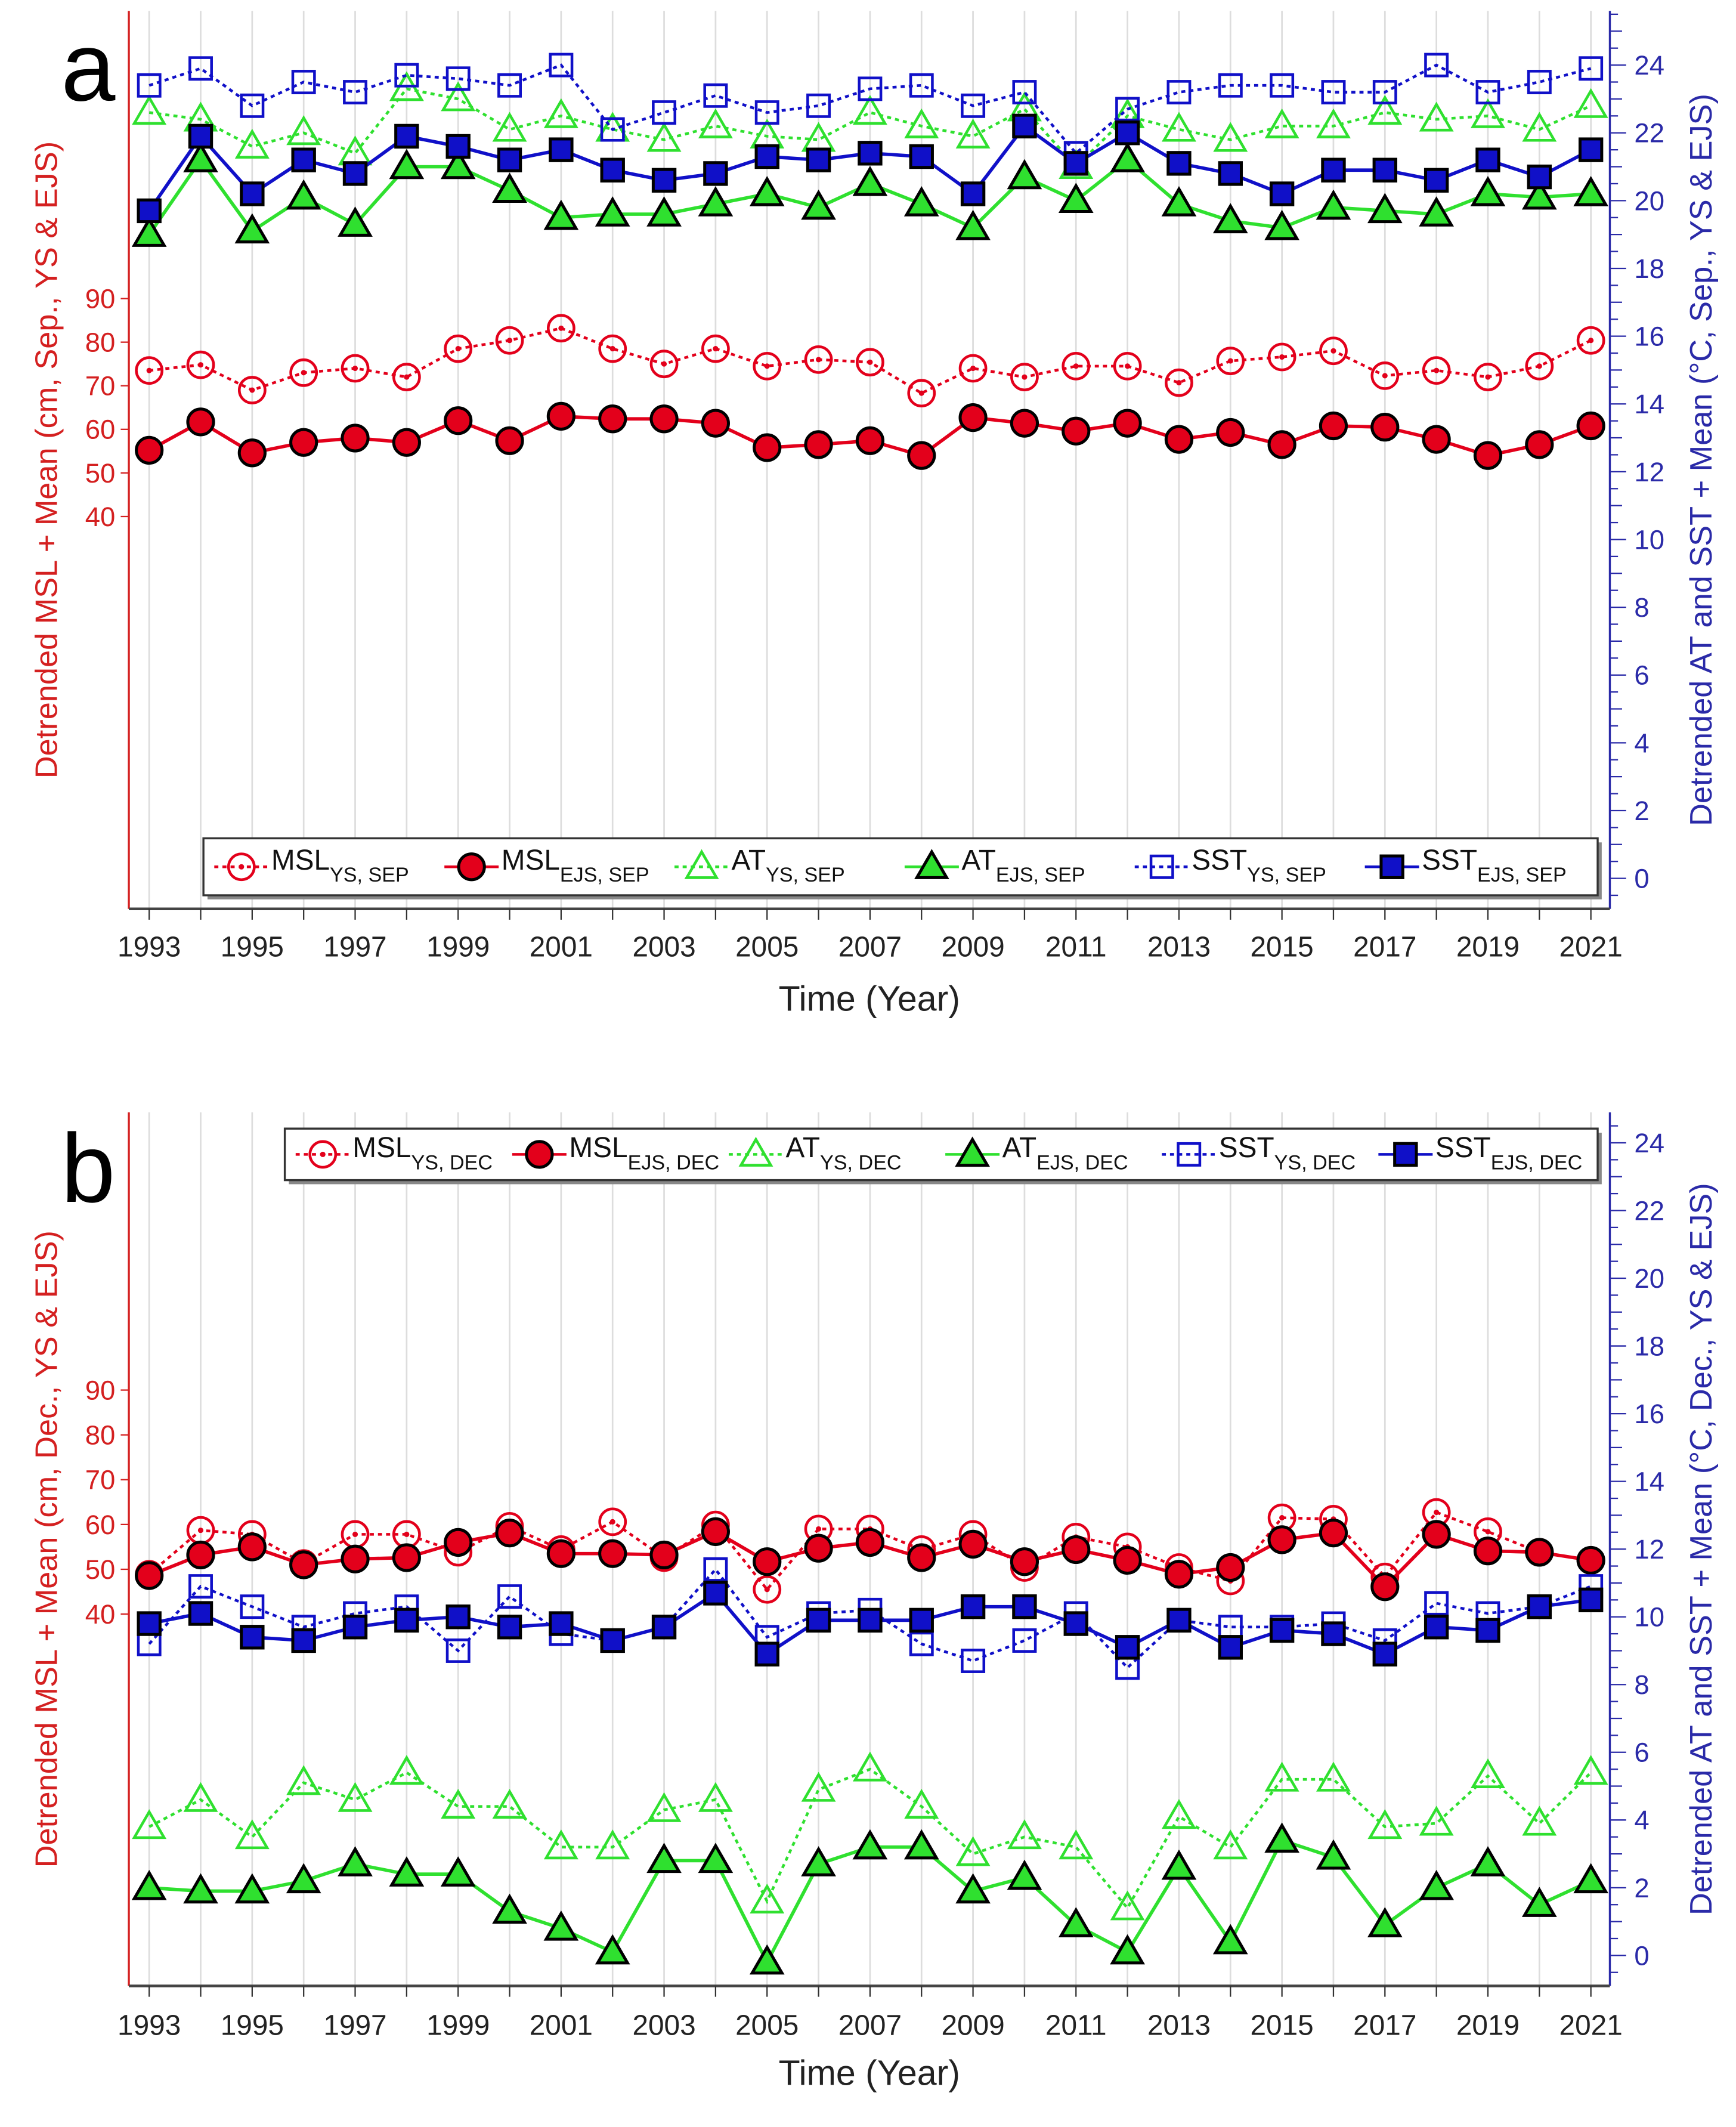 The height and width of the screenshot is (2127, 1736). What do you see at coordinates (340, 865) in the screenshot?
I see `legend-label: MSLYS, SEP` at bounding box center [340, 865].